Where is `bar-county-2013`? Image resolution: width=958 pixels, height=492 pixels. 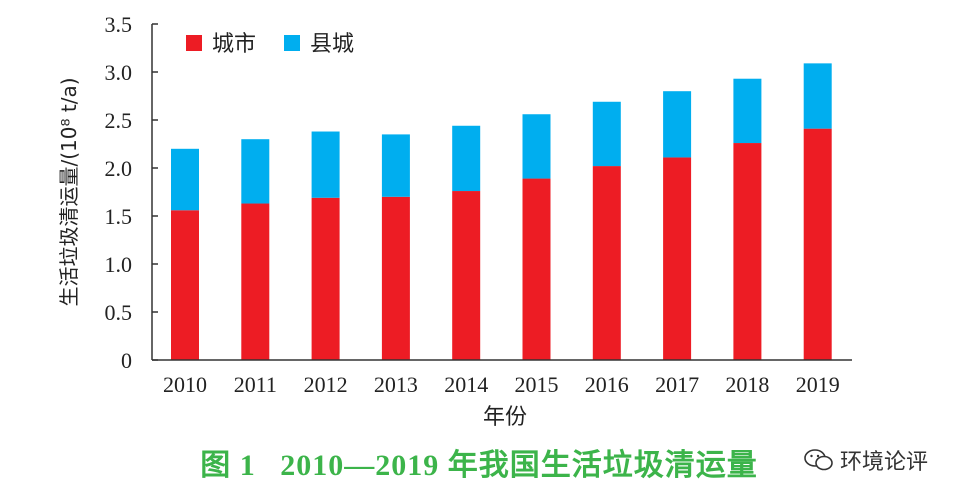 bar-county-2013 is located at coordinates (395, 165).